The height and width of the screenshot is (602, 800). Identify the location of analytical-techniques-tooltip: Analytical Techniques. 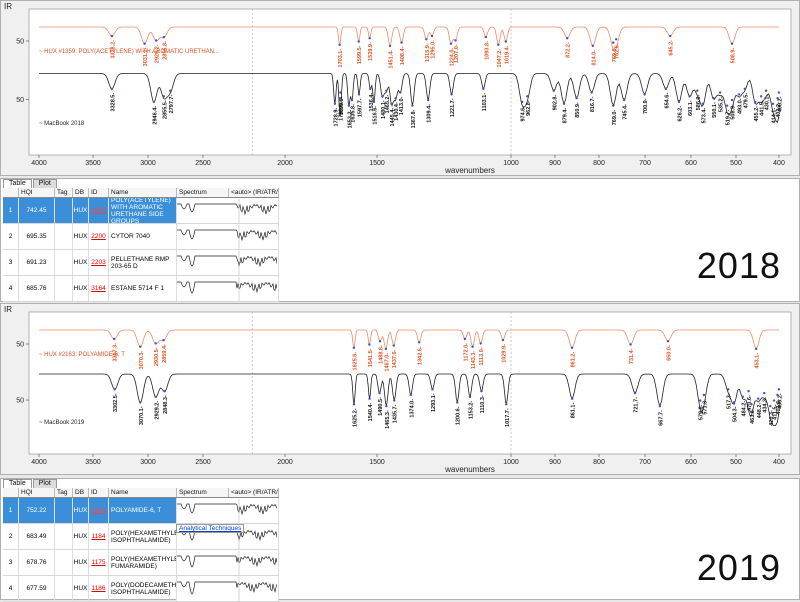
(210, 528).